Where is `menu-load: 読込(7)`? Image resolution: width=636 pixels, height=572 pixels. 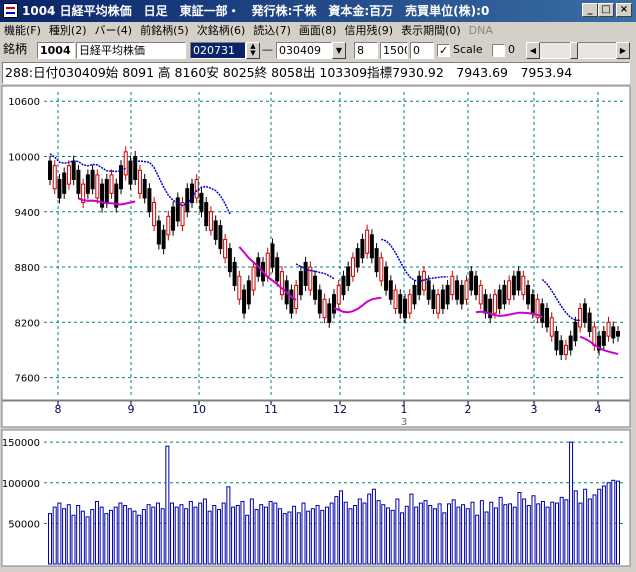
menu-load: 読込(7) is located at coordinates (272, 30).